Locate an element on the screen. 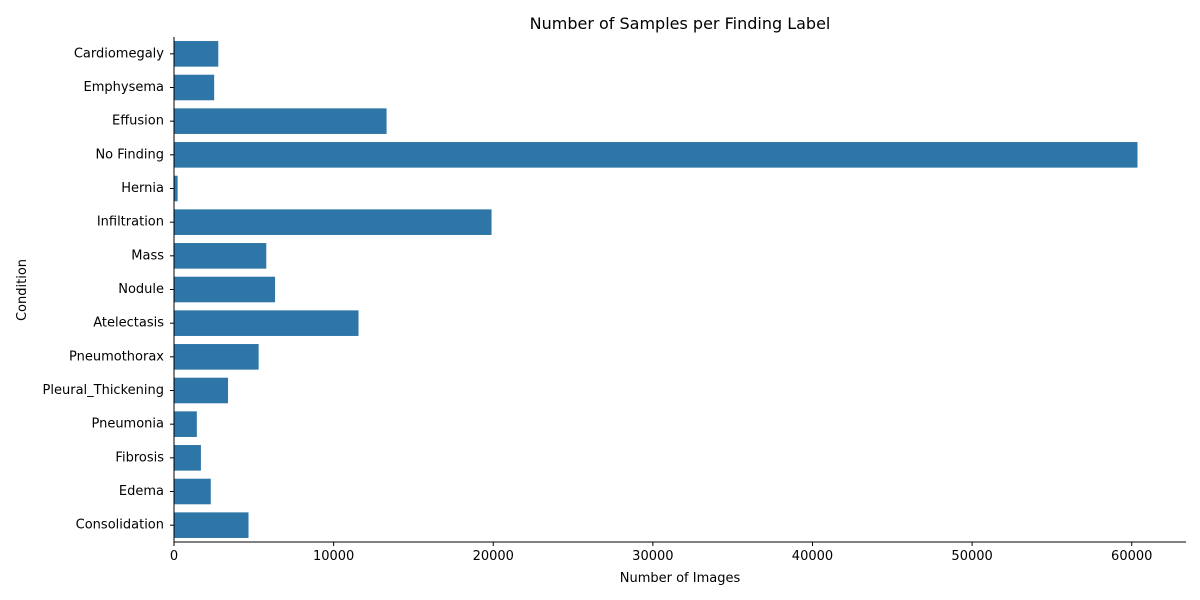 This screenshot has height=600, width=1200. bar-pleural-thickening is located at coordinates (201, 390).